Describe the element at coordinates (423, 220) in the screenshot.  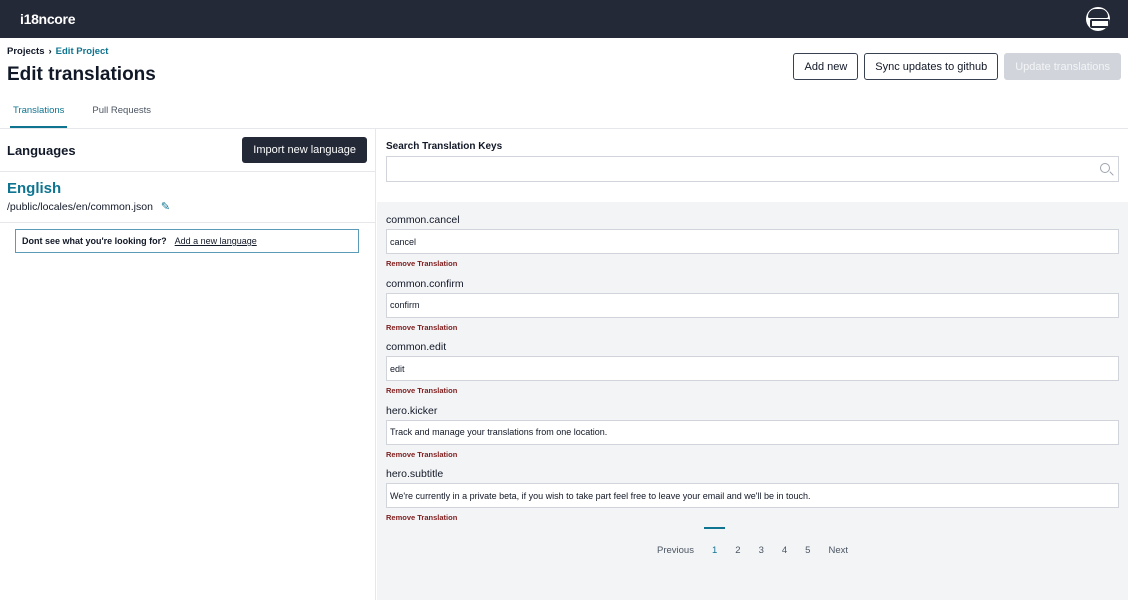
I see `translation-key: common.cancel` at that location.